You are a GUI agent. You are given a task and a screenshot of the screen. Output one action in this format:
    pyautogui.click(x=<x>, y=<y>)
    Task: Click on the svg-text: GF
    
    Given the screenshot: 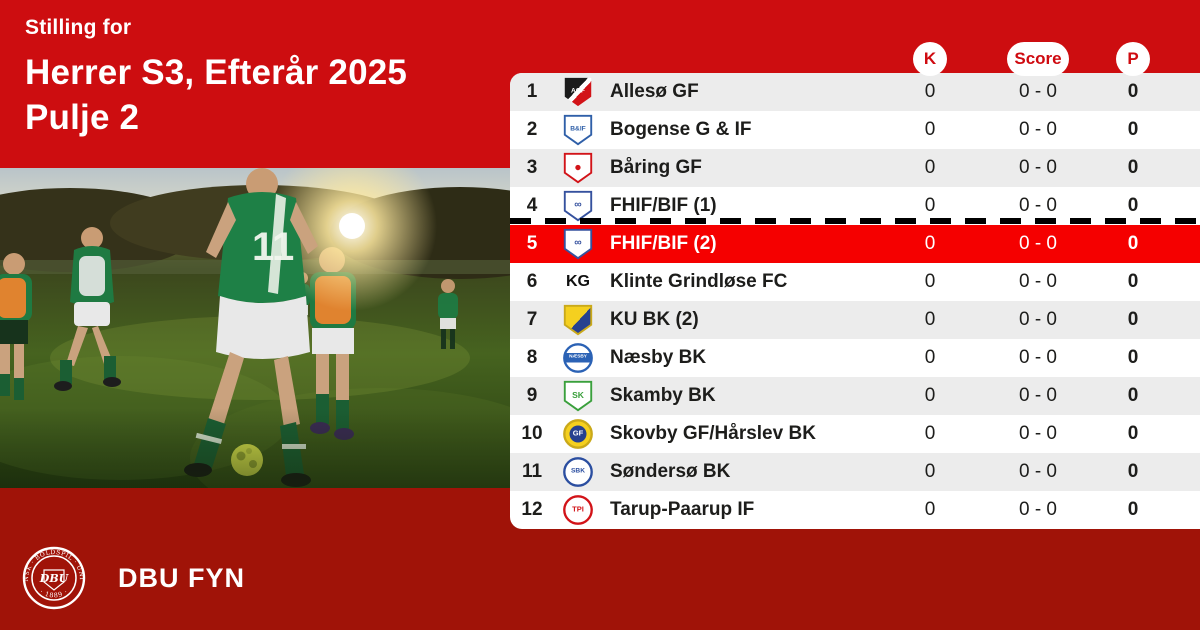 What is the action you would take?
    pyautogui.click(x=578, y=433)
    